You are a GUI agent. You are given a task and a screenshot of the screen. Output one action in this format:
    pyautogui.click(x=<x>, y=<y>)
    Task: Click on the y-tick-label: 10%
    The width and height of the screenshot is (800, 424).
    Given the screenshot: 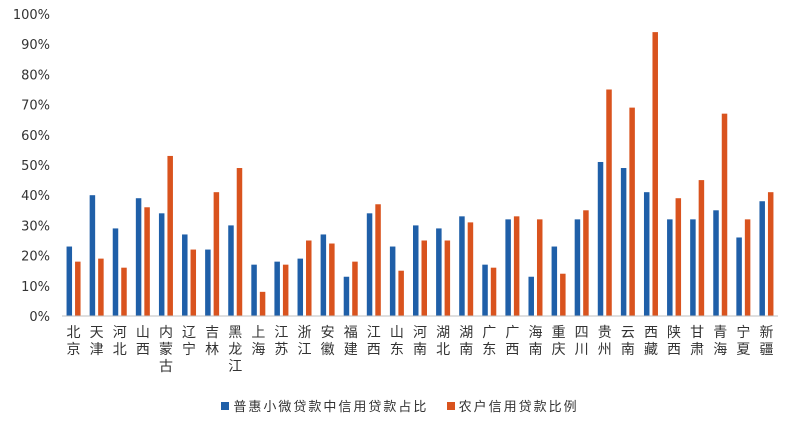 What is the action you would take?
    pyautogui.click(x=35, y=287)
    